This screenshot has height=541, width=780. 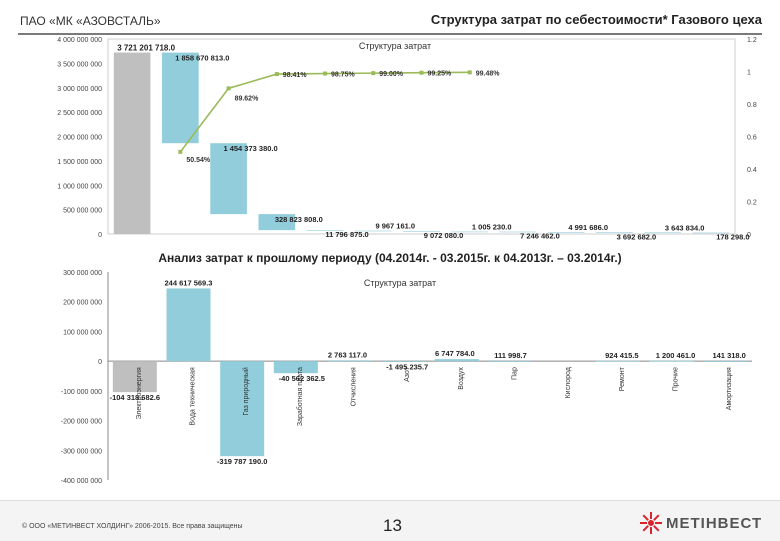 What do you see at coordinates (79, 162) in the screenshot?
I see `y-tick-label: 1 500 000 000` at bounding box center [79, 162].